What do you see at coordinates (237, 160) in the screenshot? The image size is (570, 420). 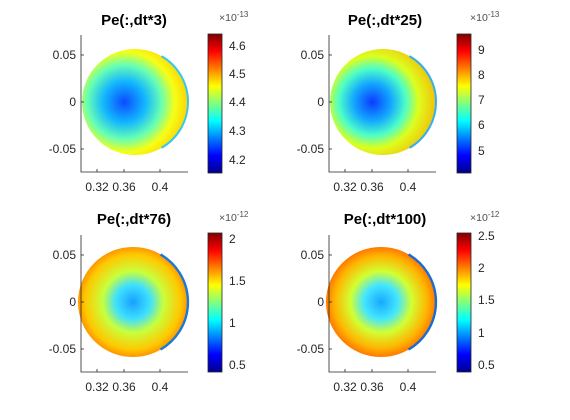 I see `colorbar-tick-label: 4.2` at bounding box center [237, 160].